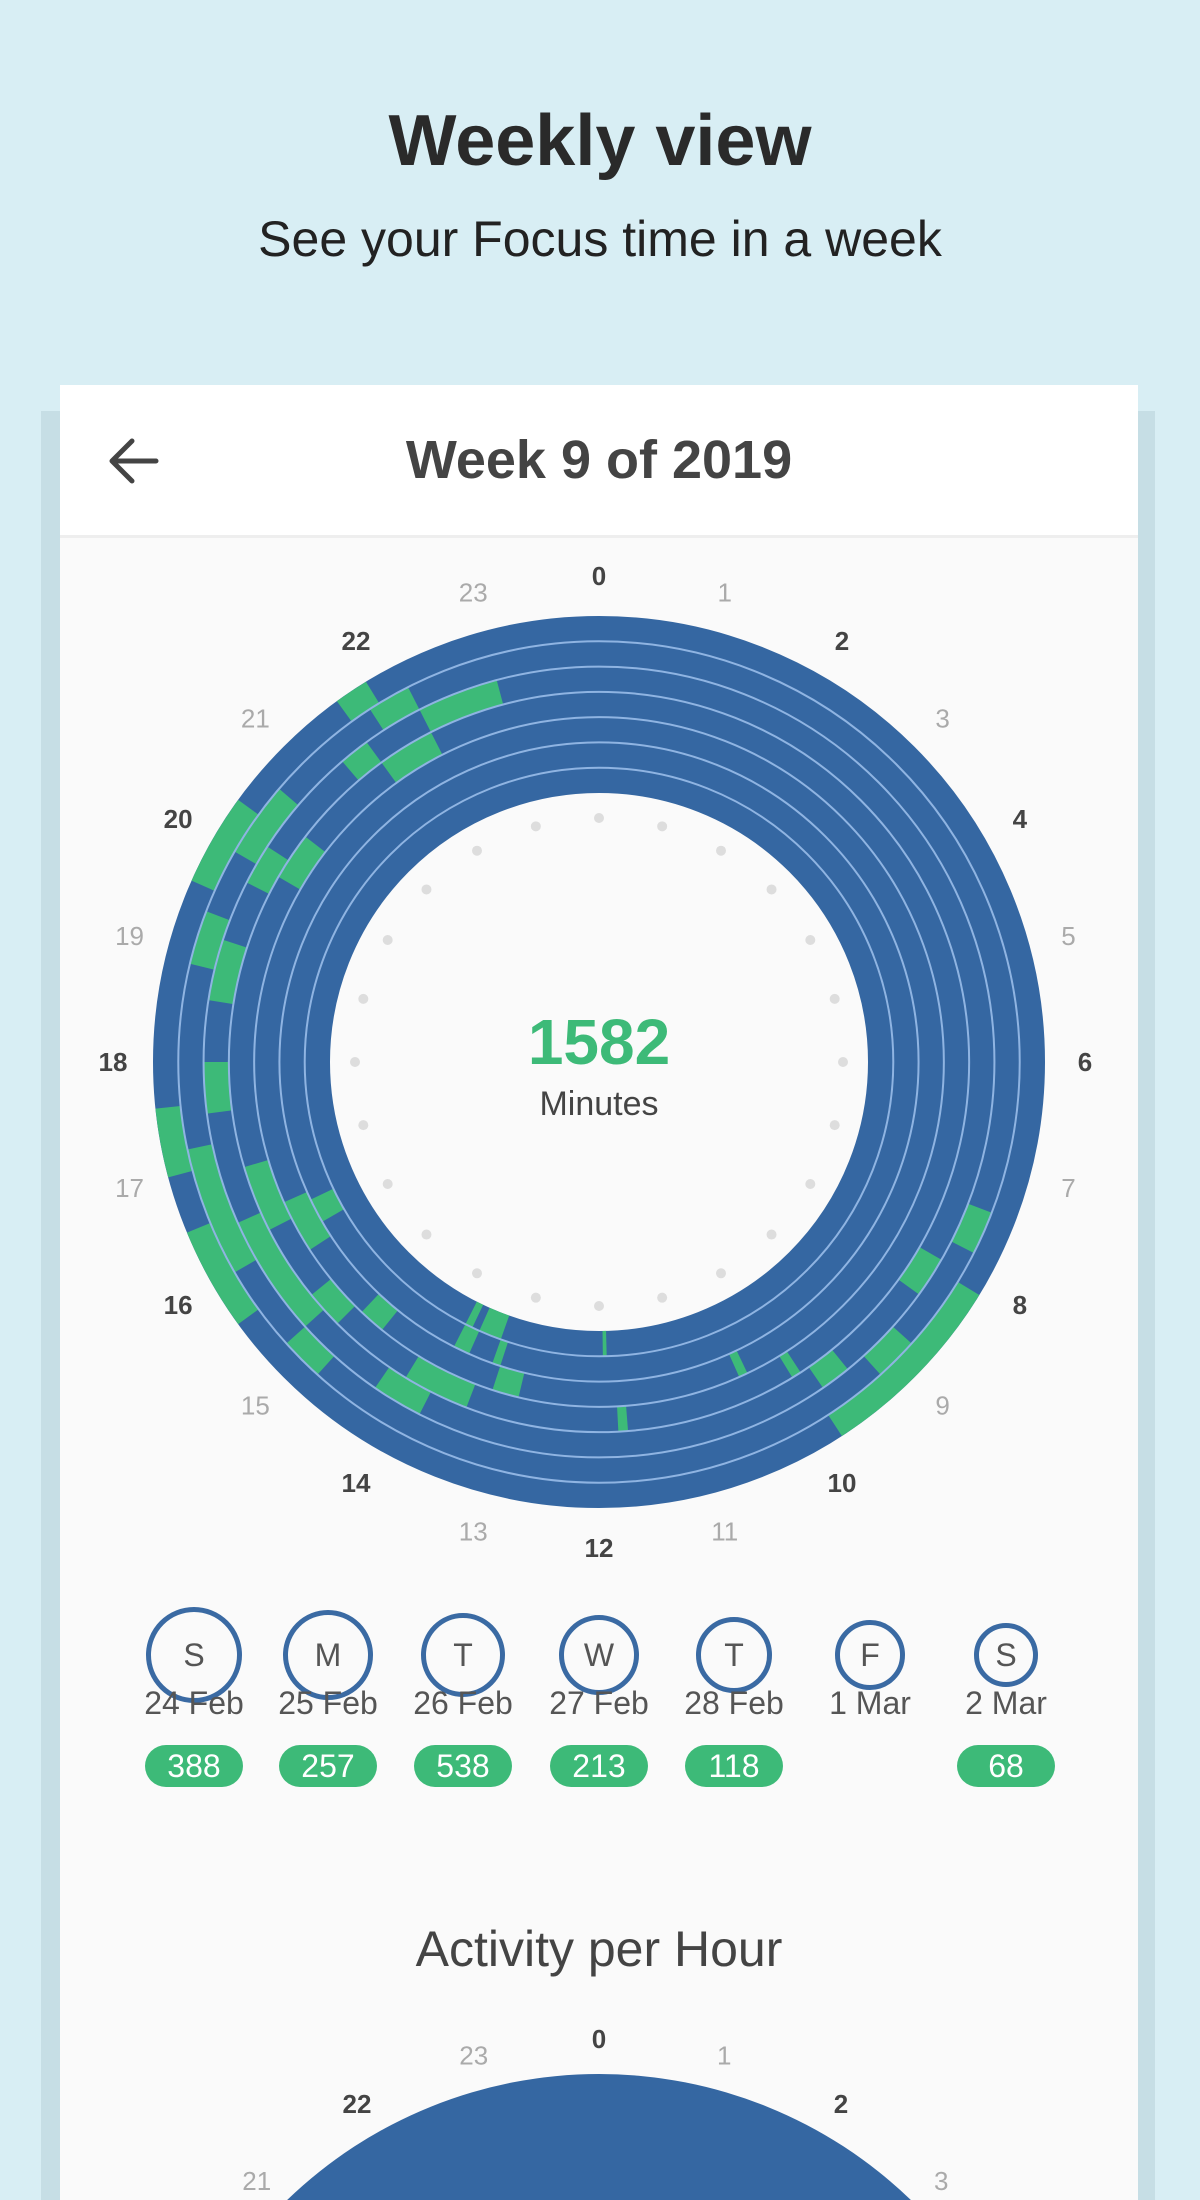  Describe the element at coordinates (599, 2137) in the screenshot. I see `activity-disc` at that location.